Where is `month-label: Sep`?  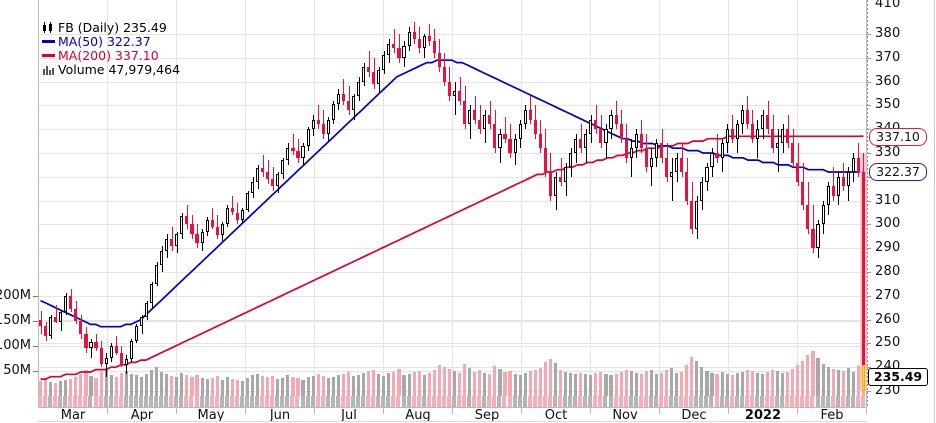
month-label: Sep is located at coordinates (487, 415).